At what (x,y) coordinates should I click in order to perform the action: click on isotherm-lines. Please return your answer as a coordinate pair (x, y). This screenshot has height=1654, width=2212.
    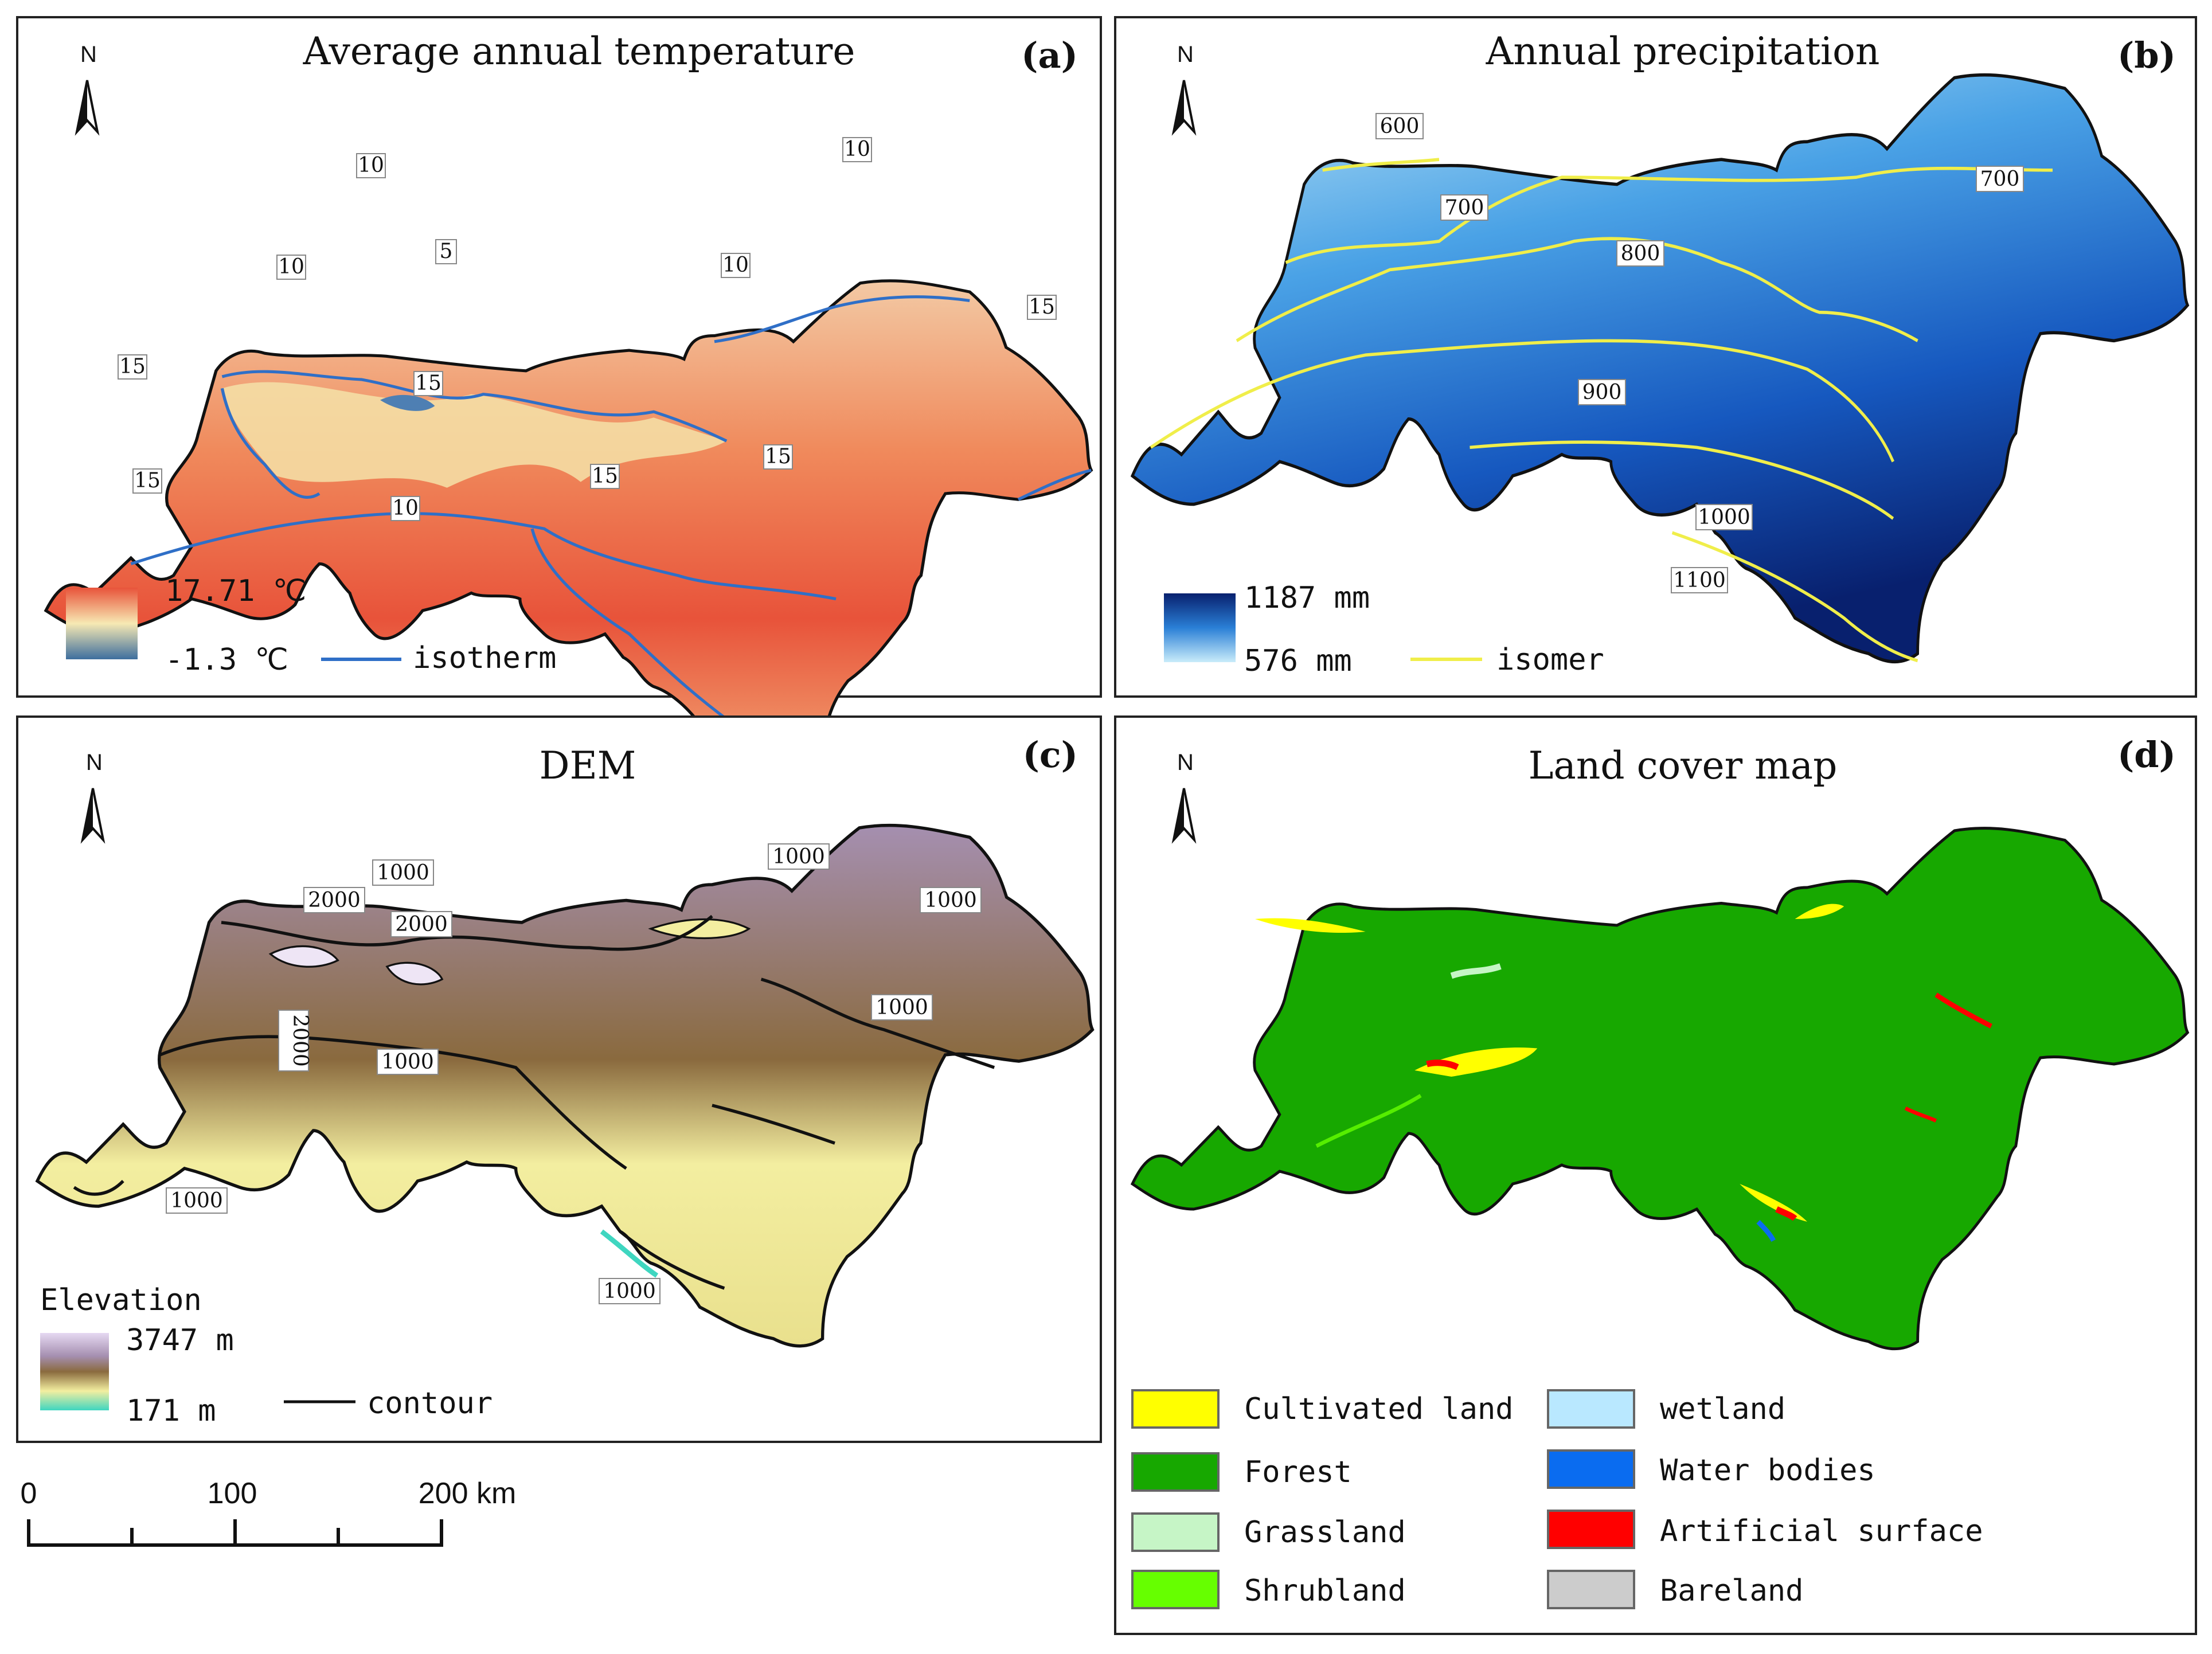
    Looking at the image, I should click on (611, 520).